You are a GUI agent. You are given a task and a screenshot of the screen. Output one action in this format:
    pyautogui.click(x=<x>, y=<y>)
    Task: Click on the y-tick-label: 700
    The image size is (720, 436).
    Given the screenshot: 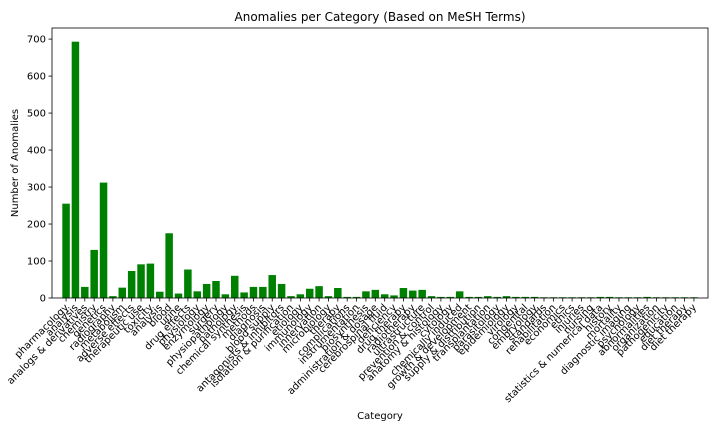 What is the action you would take?
    pyautogui.click(x=36, y=40)
    